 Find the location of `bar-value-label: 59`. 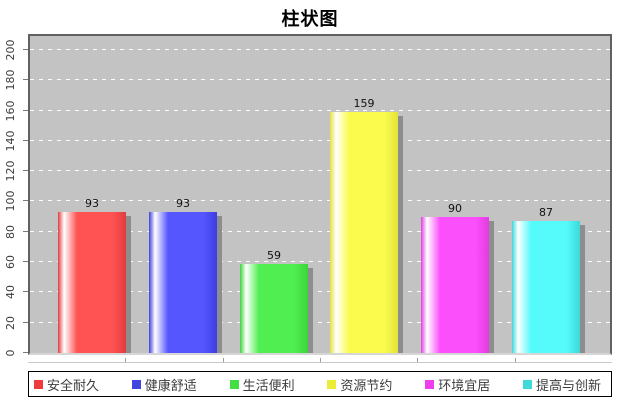

bar-value-label: 59 is located at coordinates (274, 255).